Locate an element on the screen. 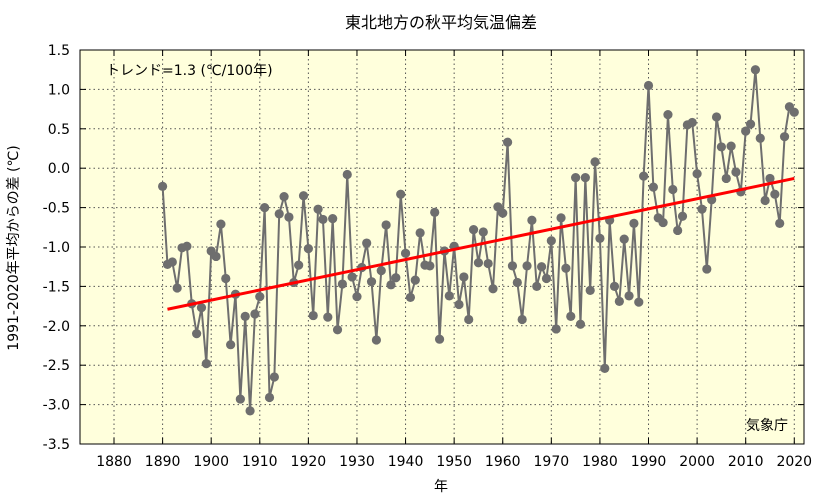  chart-title: 東北地方の秋平均気温偏差 is located at coordinates (441, 22).